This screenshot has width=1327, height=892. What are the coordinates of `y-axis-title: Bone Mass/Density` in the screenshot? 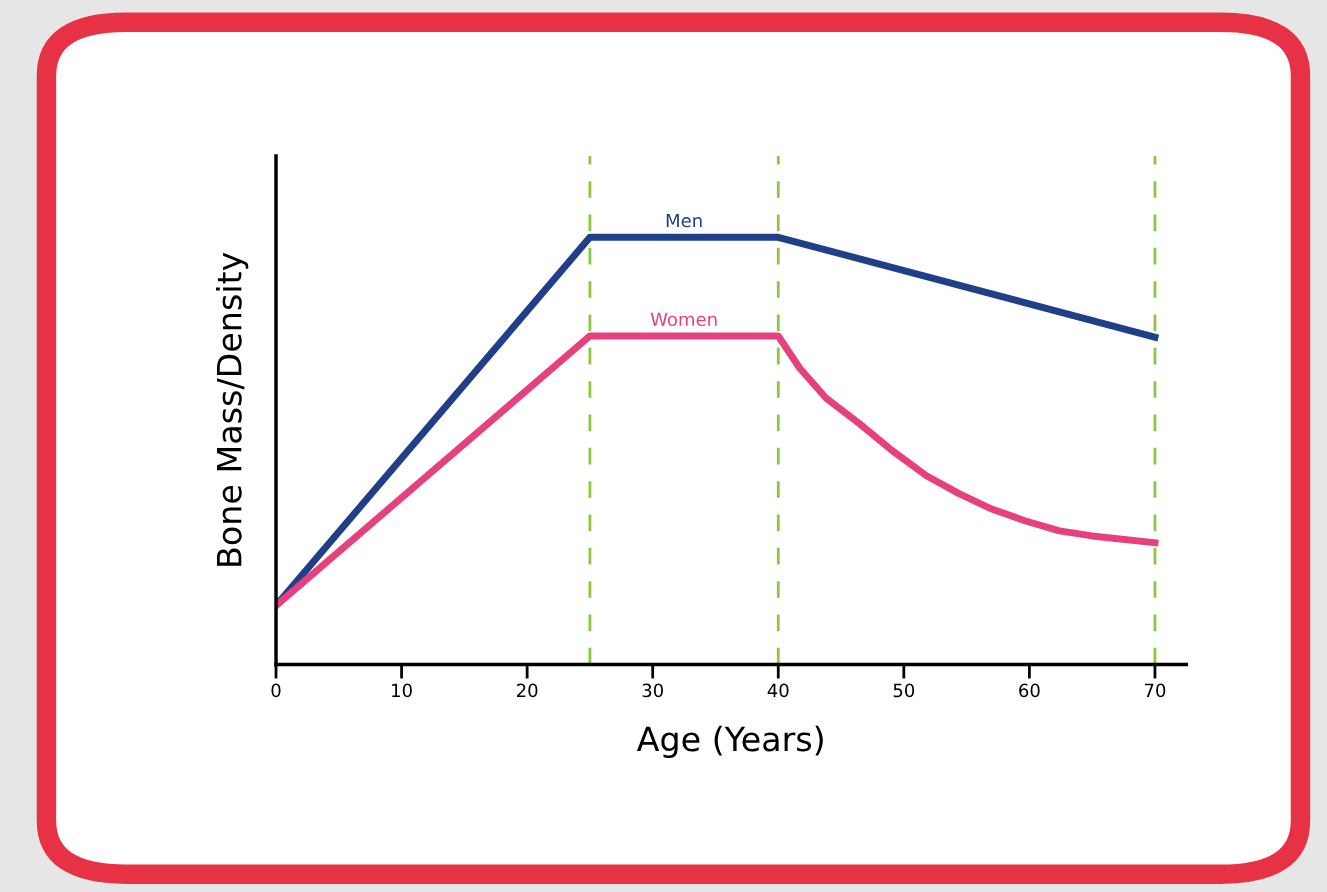 It's located at (232, 409).